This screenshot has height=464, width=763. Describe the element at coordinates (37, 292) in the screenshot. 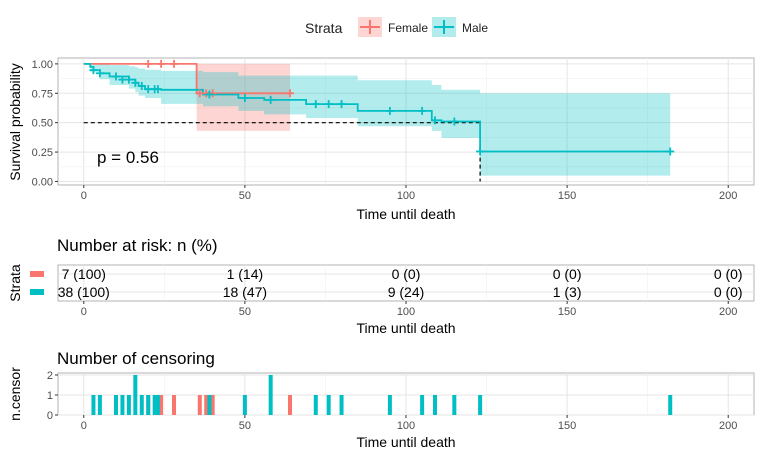

I see `risk-strata-key-male` at that location.